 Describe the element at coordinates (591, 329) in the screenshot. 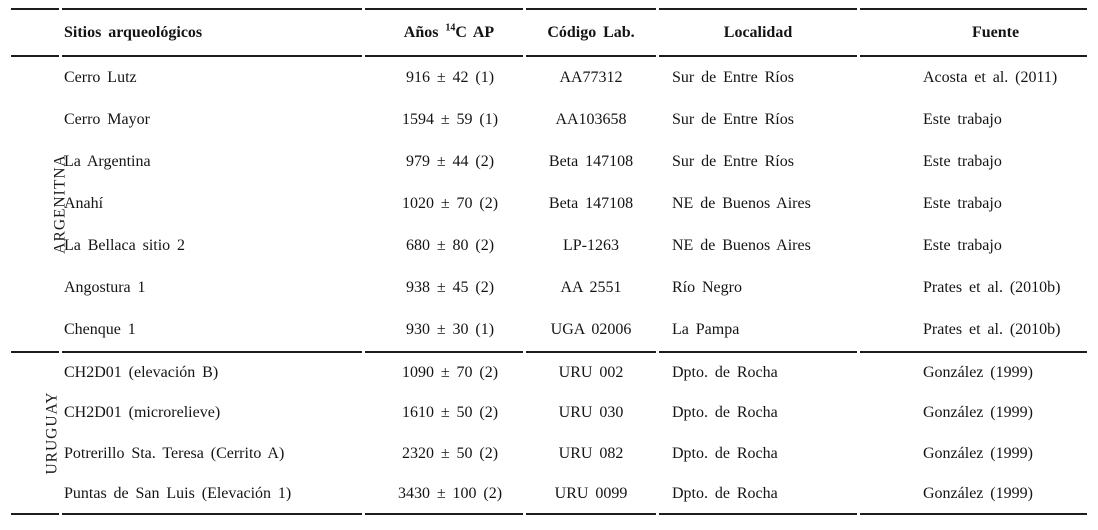

I see `cell-lab-code: UGA 02006` at that location.